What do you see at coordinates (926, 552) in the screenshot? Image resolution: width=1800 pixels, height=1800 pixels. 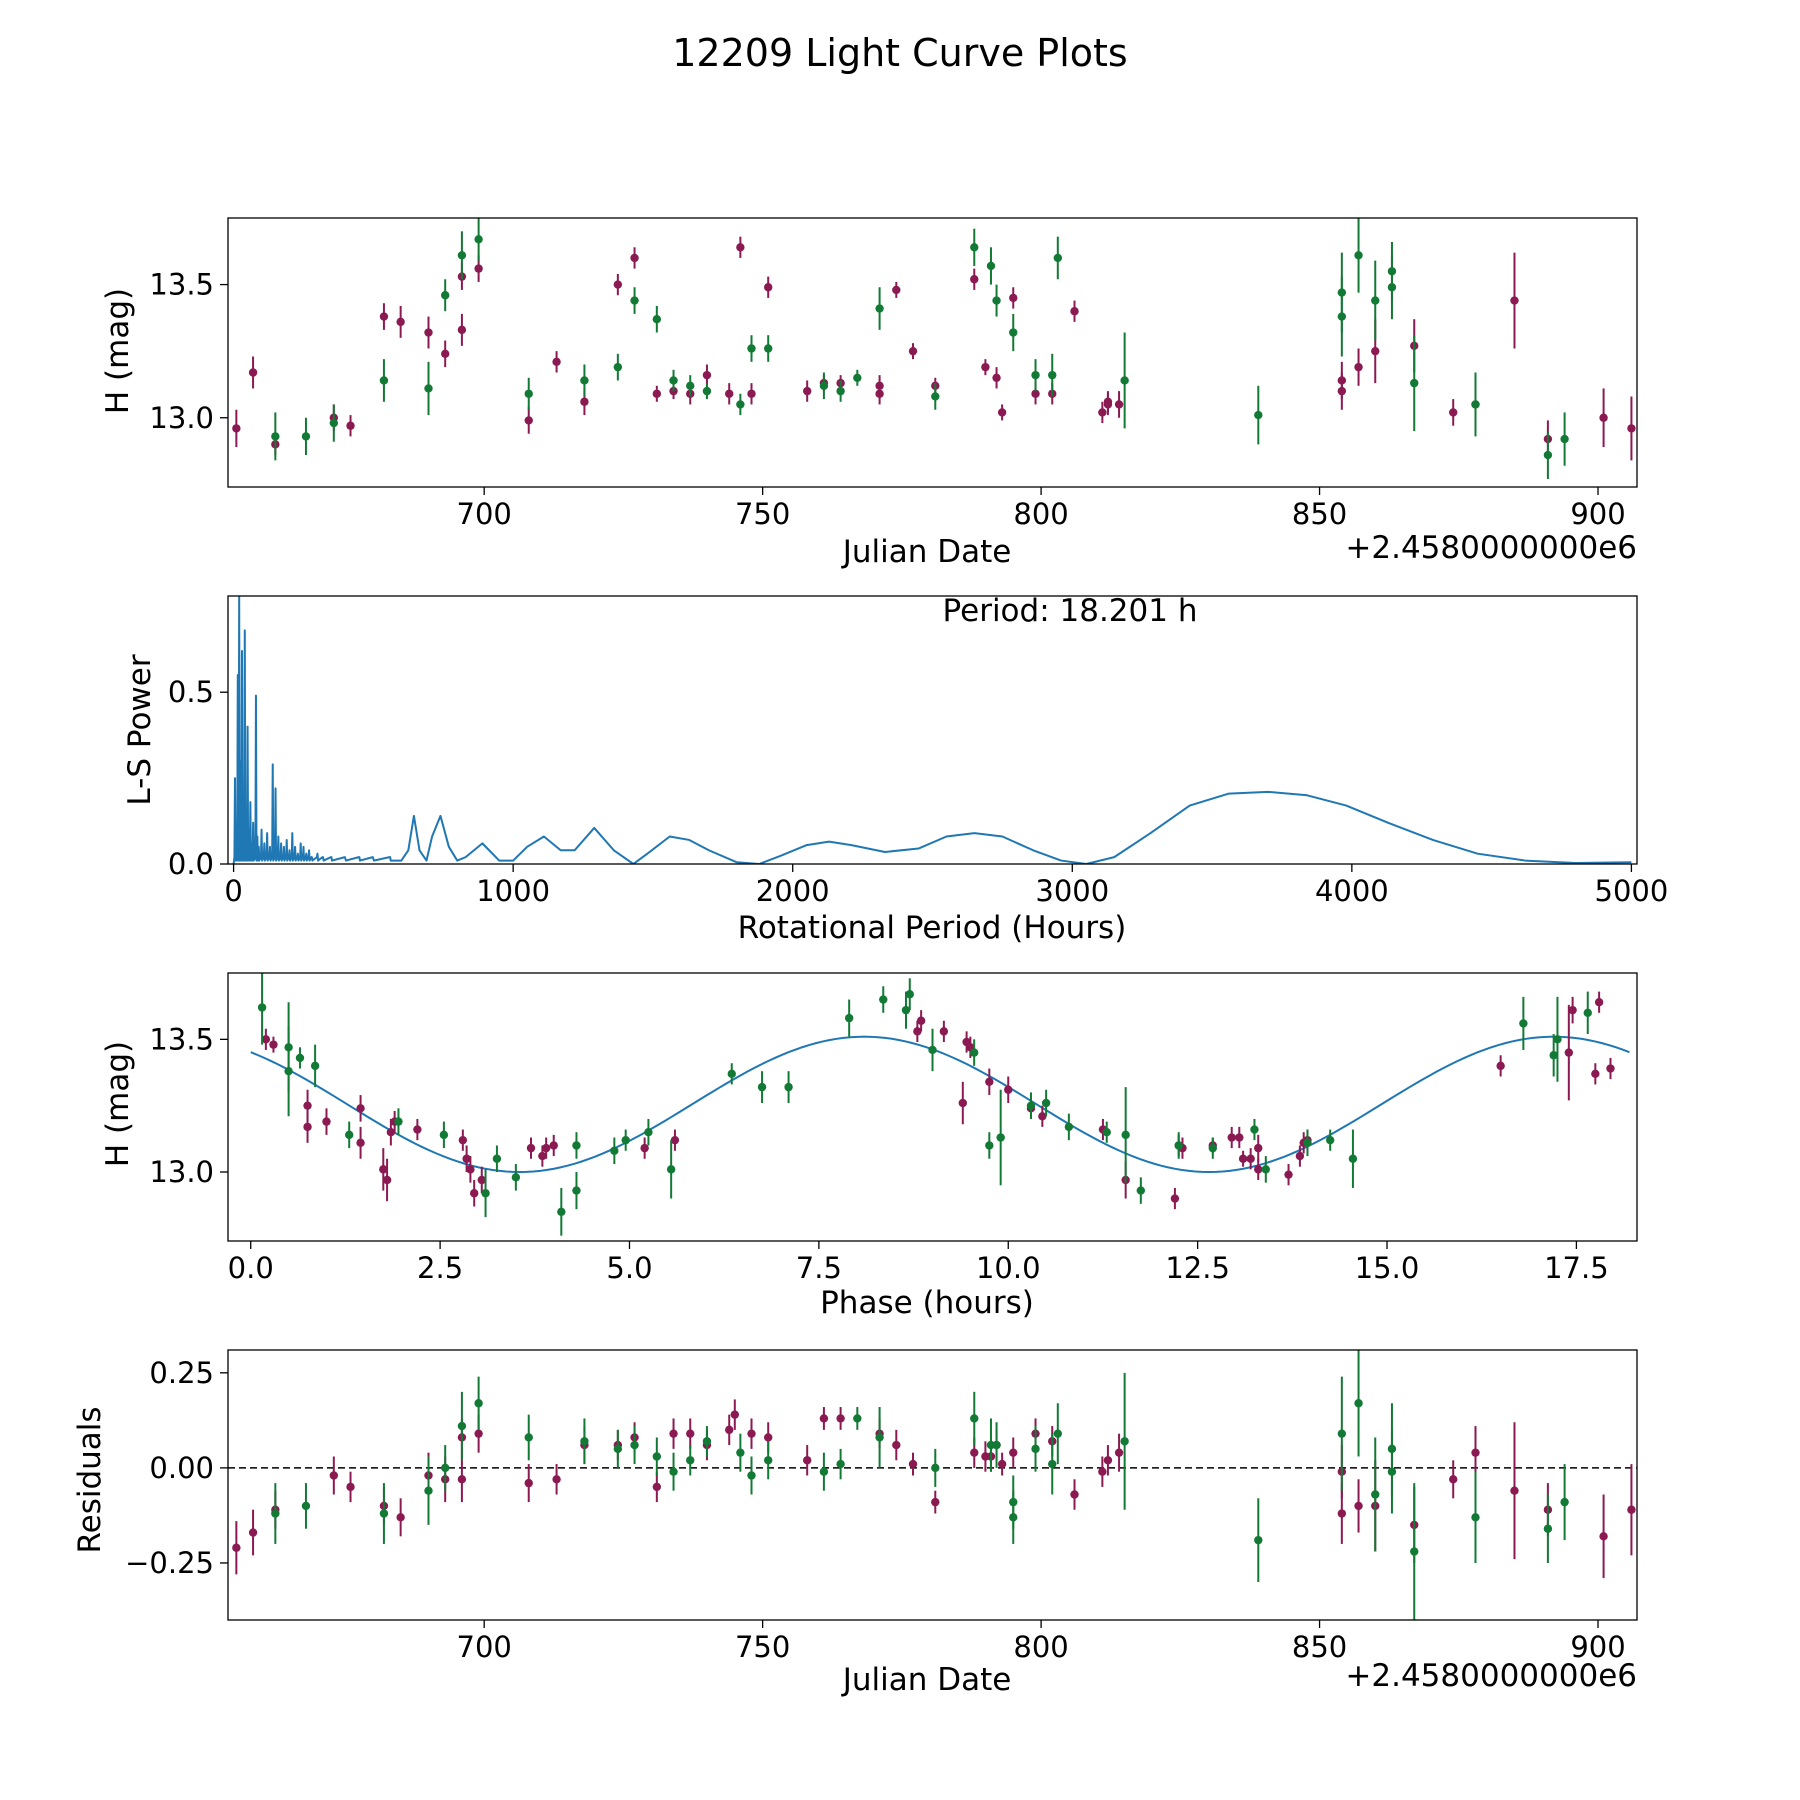 I see `lightcurve-xlabel: Julian Date` at bounding box center [926, 552].